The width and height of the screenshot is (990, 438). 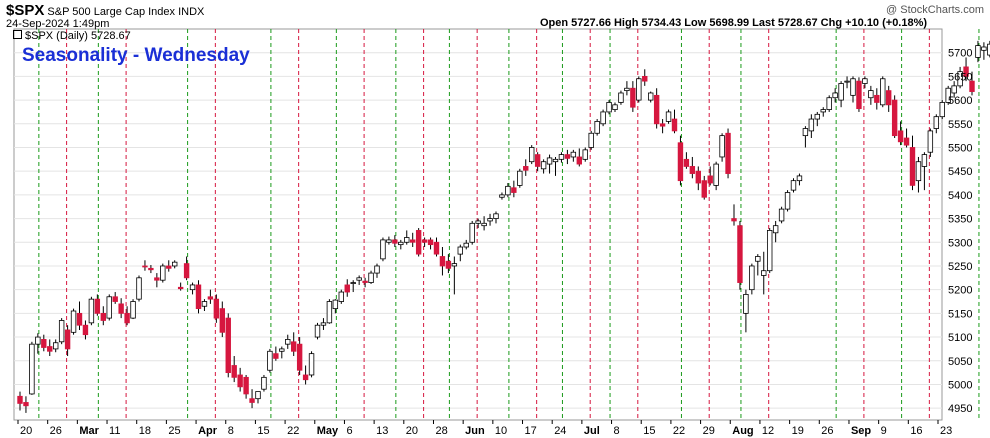 I want to click on x-tick-label: 18, so click(x=145, y=431).